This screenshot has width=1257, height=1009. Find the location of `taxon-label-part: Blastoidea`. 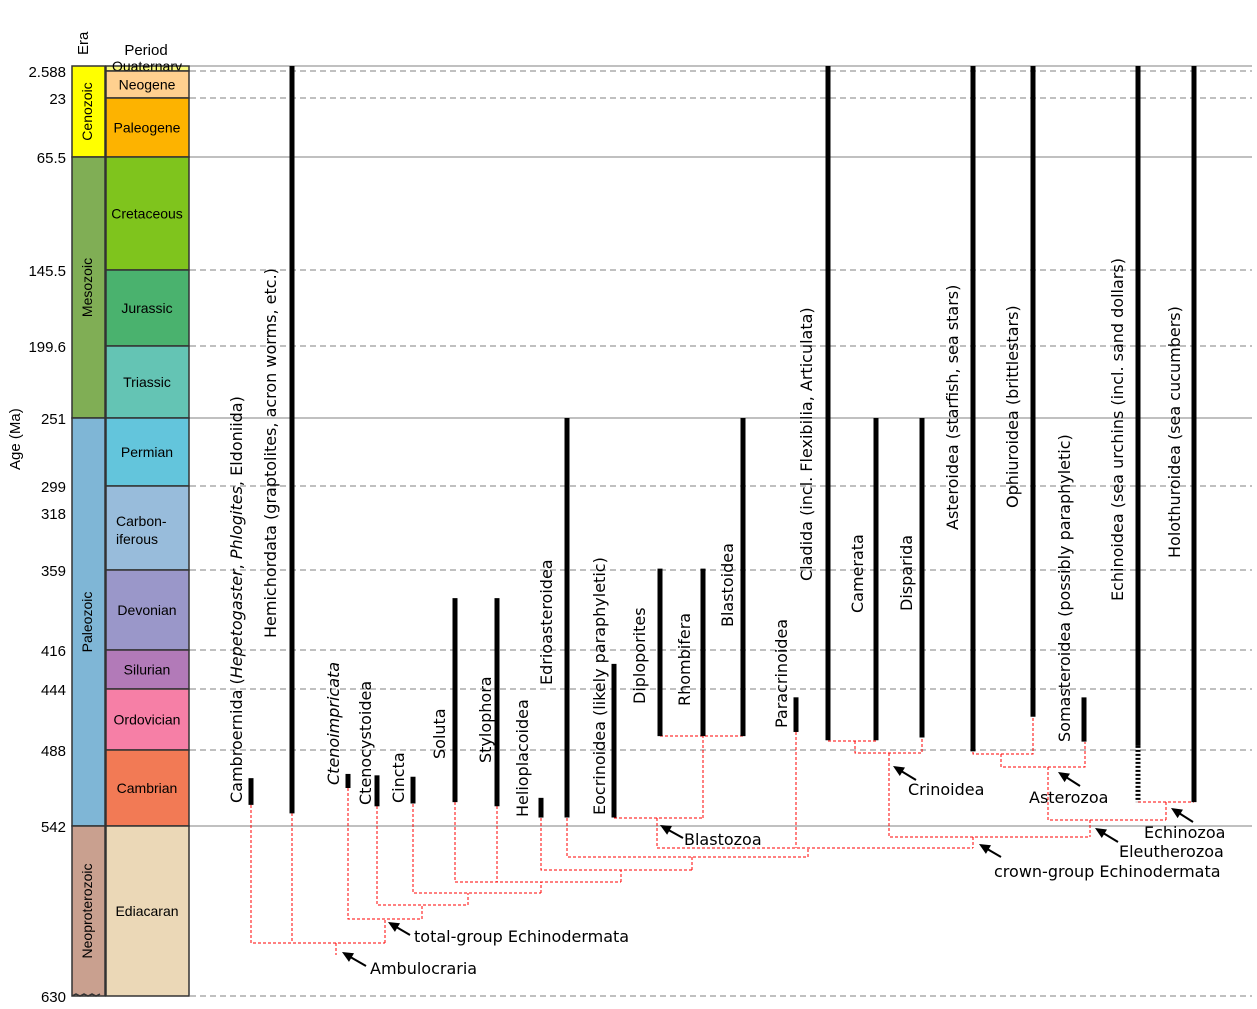

taxon-label-part: Blastoidea is located at coordinates (727, 585).